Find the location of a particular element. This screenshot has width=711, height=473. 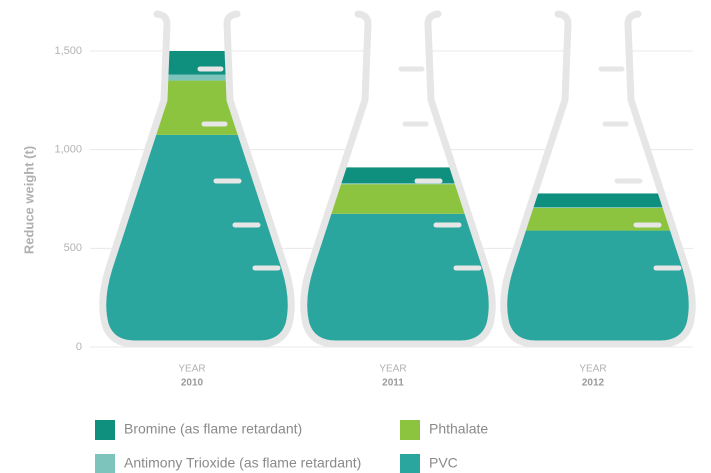

stack is located at coordinates (398, 255).